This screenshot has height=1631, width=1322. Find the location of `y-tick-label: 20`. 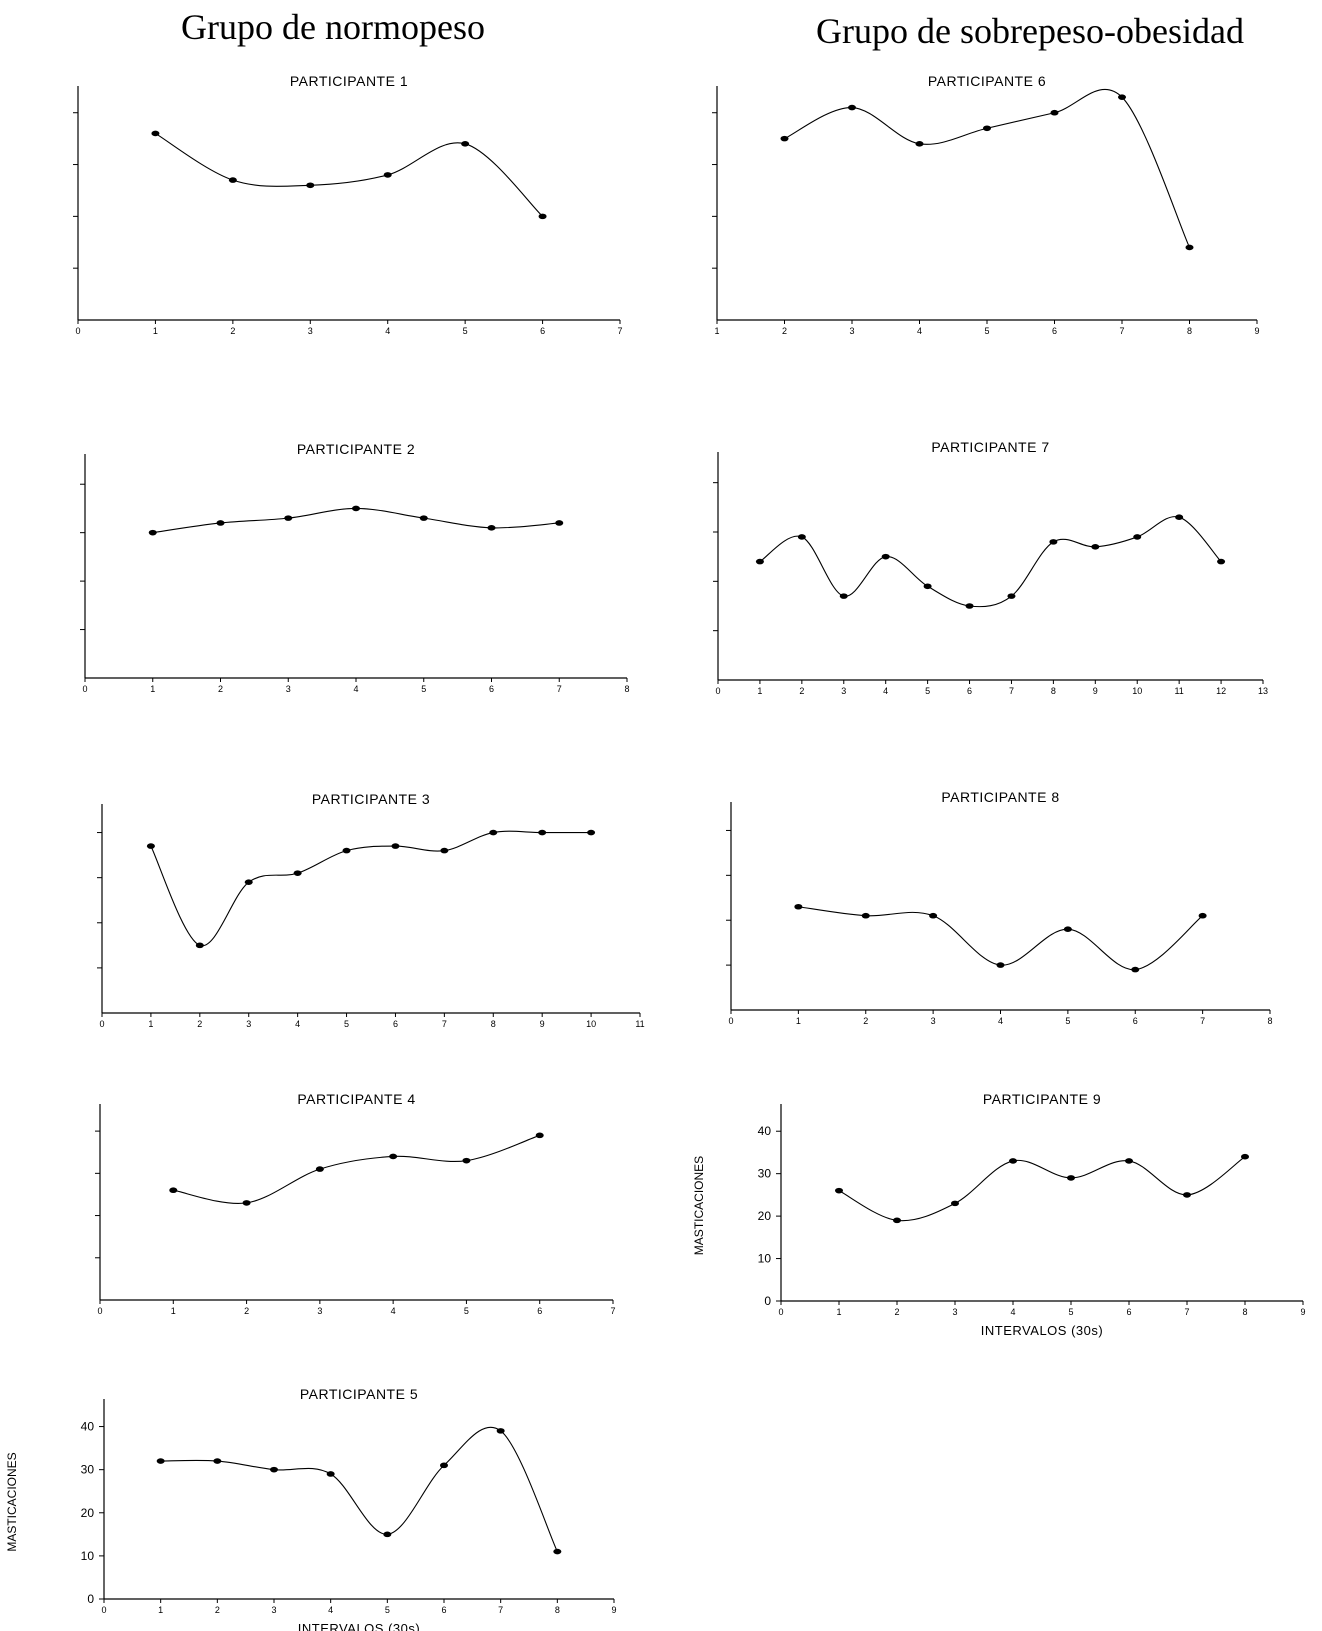

y-tick-label: 20 is located at coordinates (88, 1513).